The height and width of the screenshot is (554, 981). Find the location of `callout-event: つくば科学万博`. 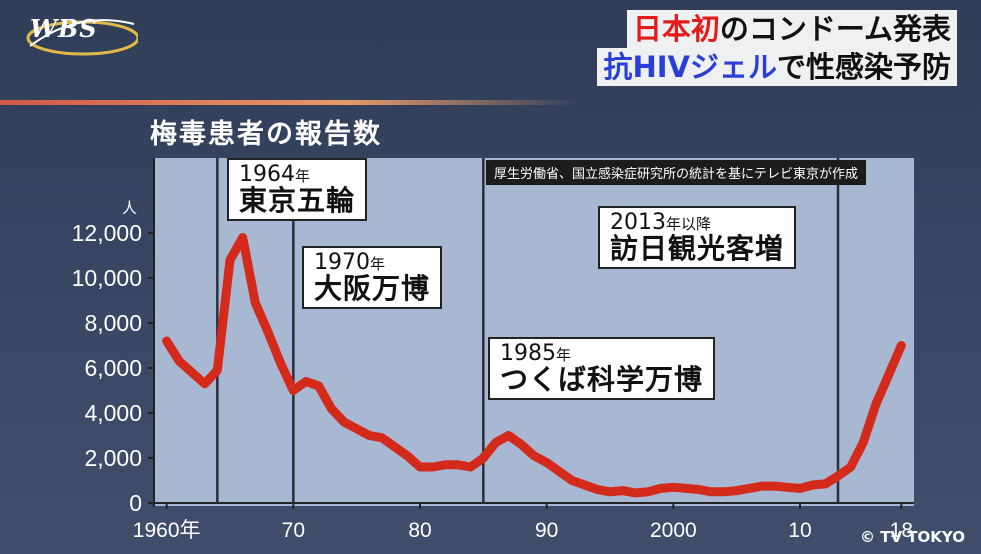

callout-event: つくば科学万博 is located at coordinates (602, 380).